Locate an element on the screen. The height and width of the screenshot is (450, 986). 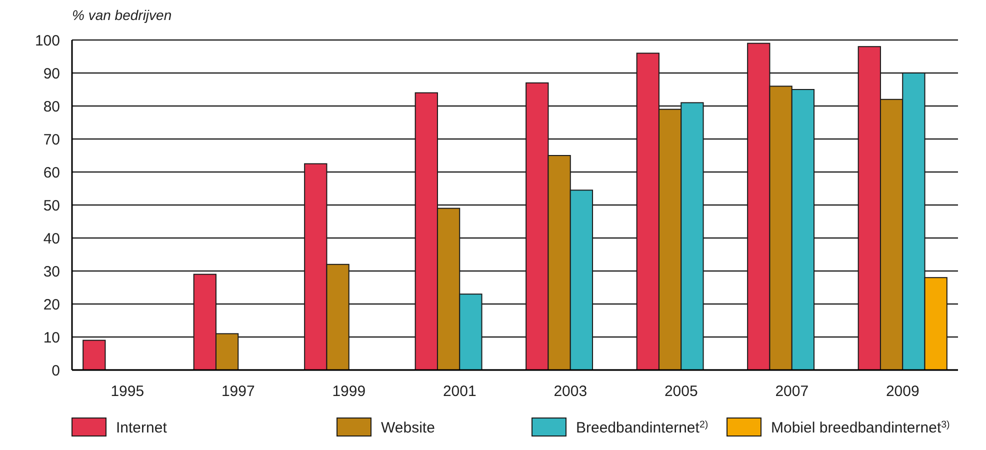
y-tick-label: 100 is located at coordinates (47, 41).